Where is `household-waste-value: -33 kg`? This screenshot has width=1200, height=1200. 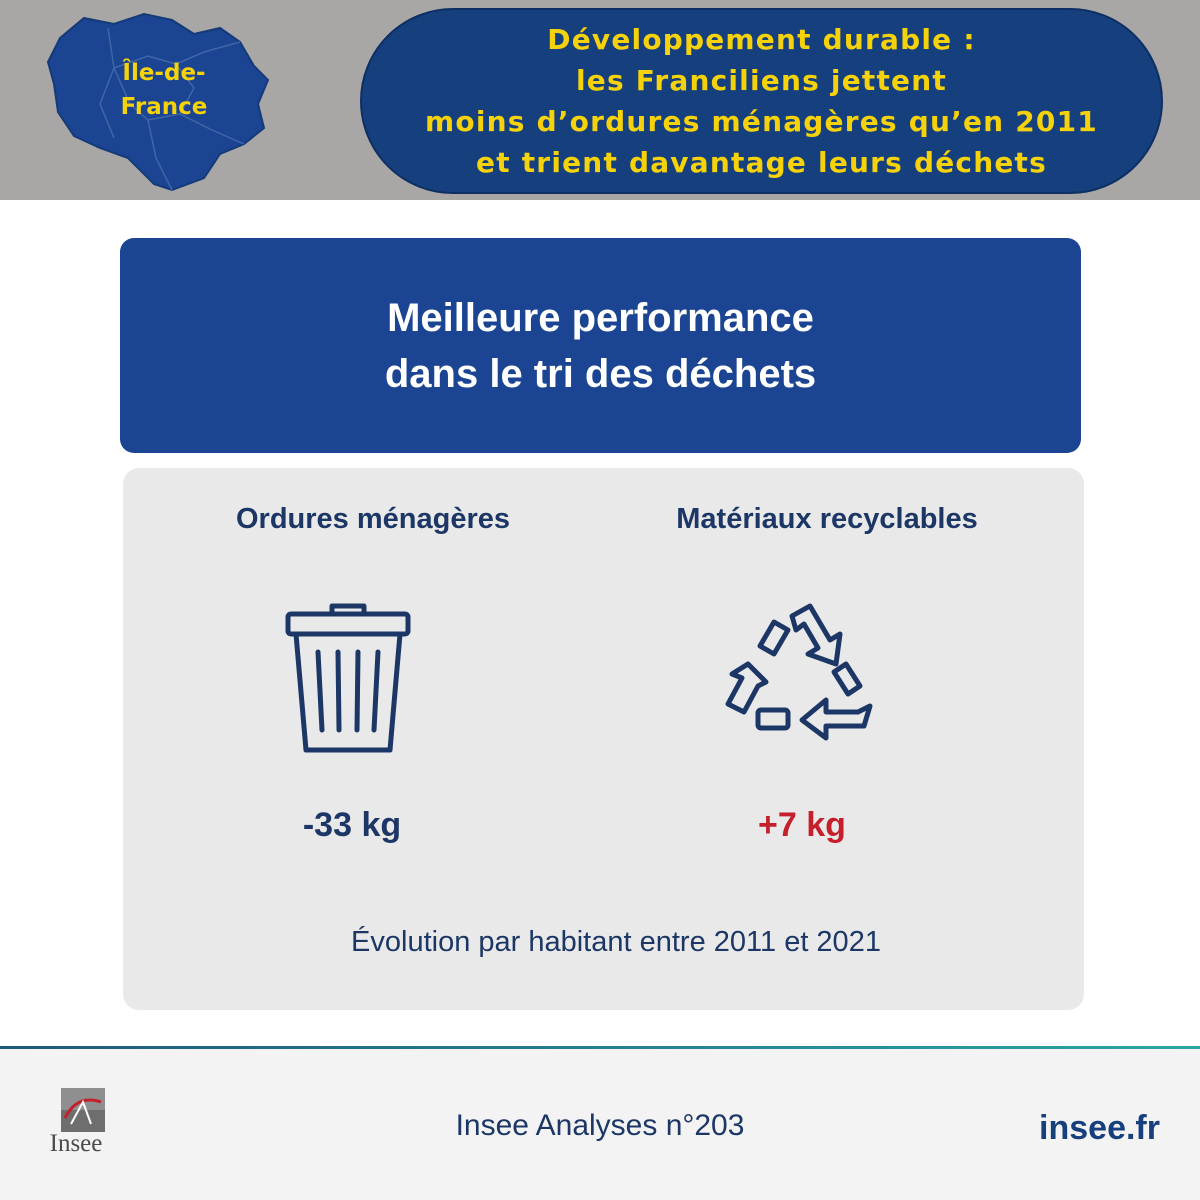 household-waste-value: -33 kg is located at coordinates (352, 825).